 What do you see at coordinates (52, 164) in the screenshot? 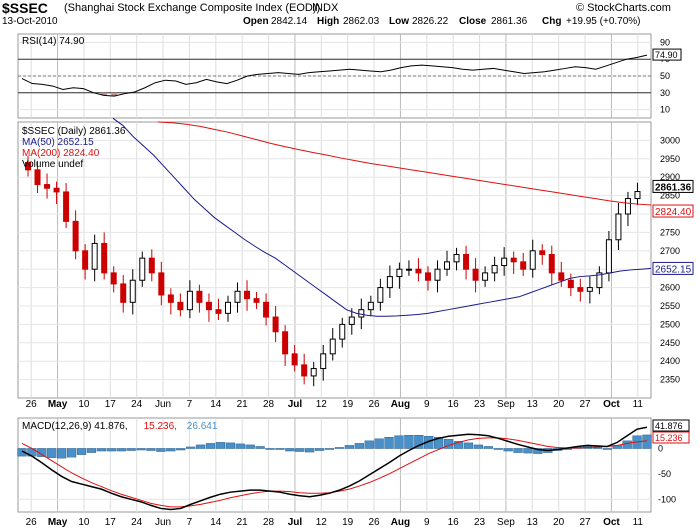
I see `price-legend-item: Volume undef` at bounding box center [52, 164].